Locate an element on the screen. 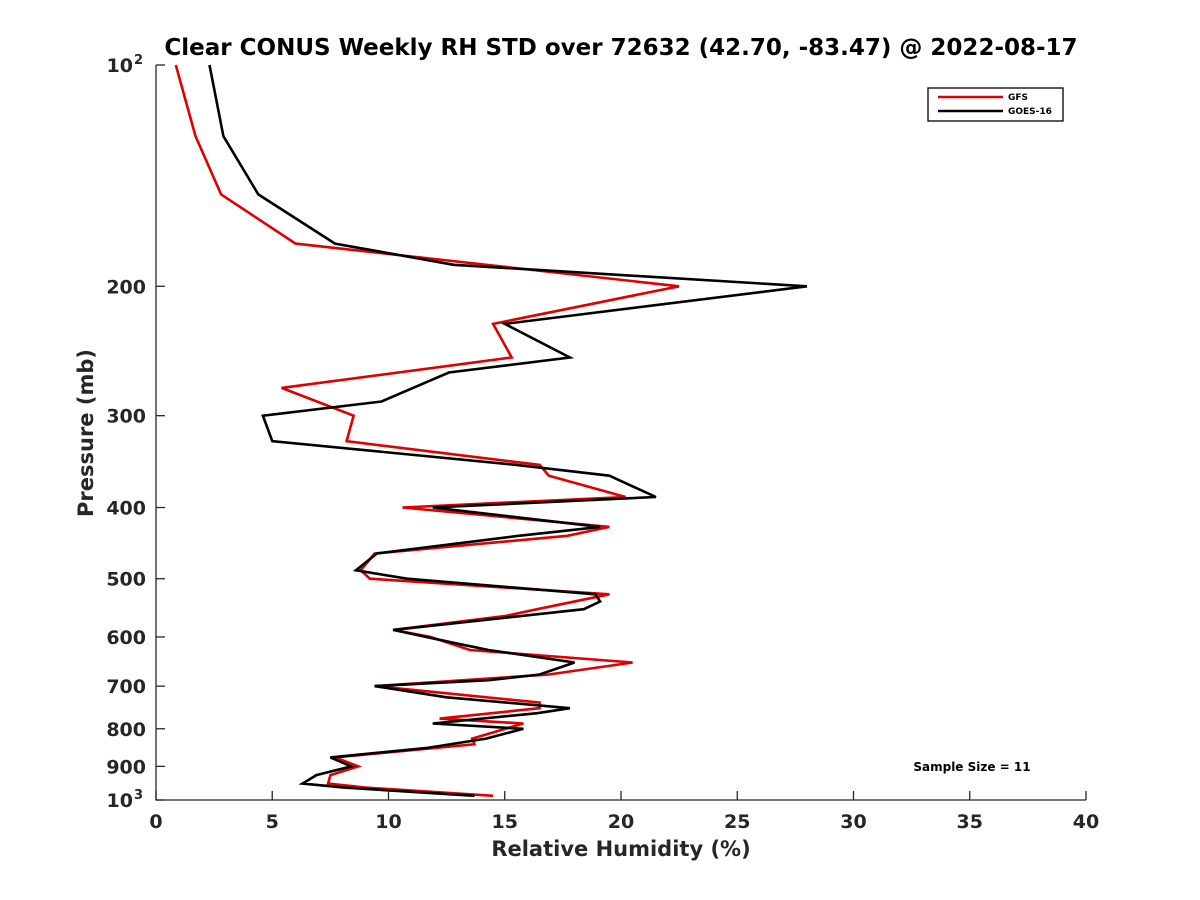 The height and width of the screenshot is (900, 1200). x-ticks: 0 5 10 15 20 25 30 35 40 is located at coordinates (624, 812).